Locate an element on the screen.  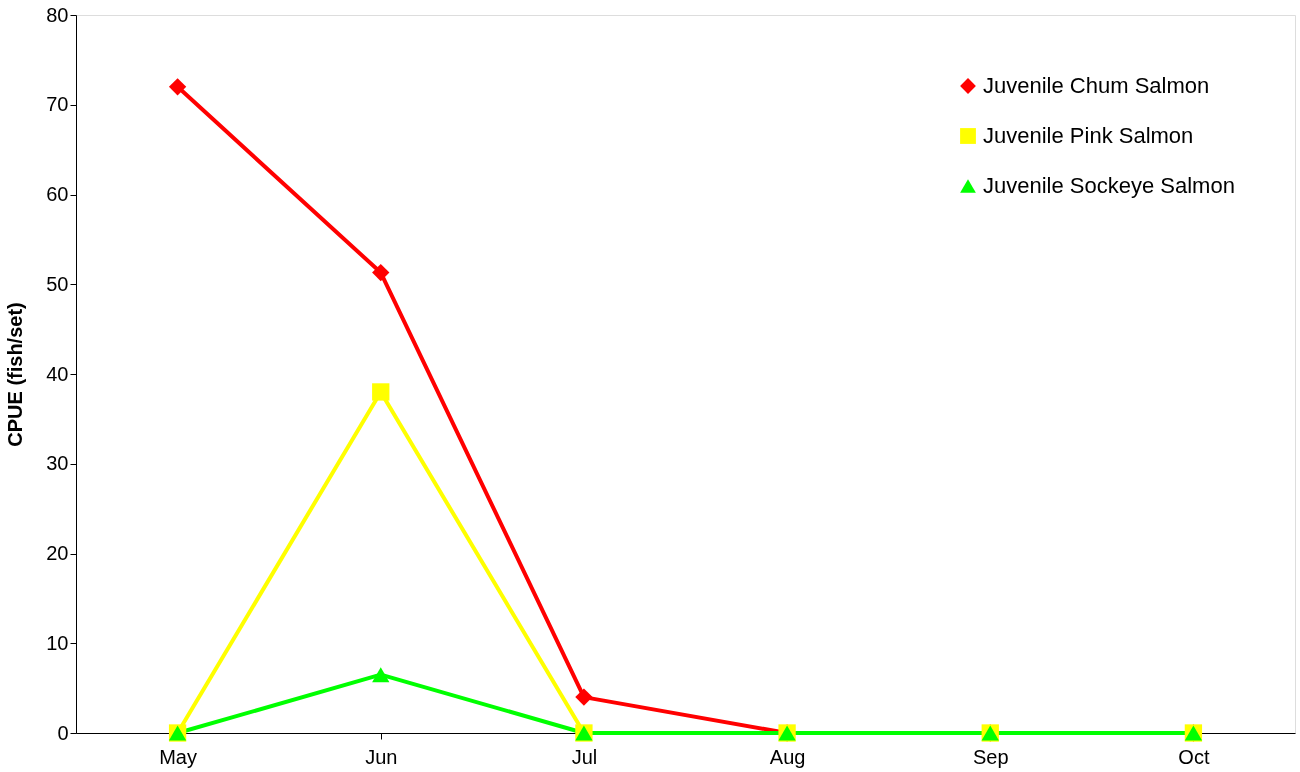
x-tick-label: Jul is located at coordinates (584, 756).